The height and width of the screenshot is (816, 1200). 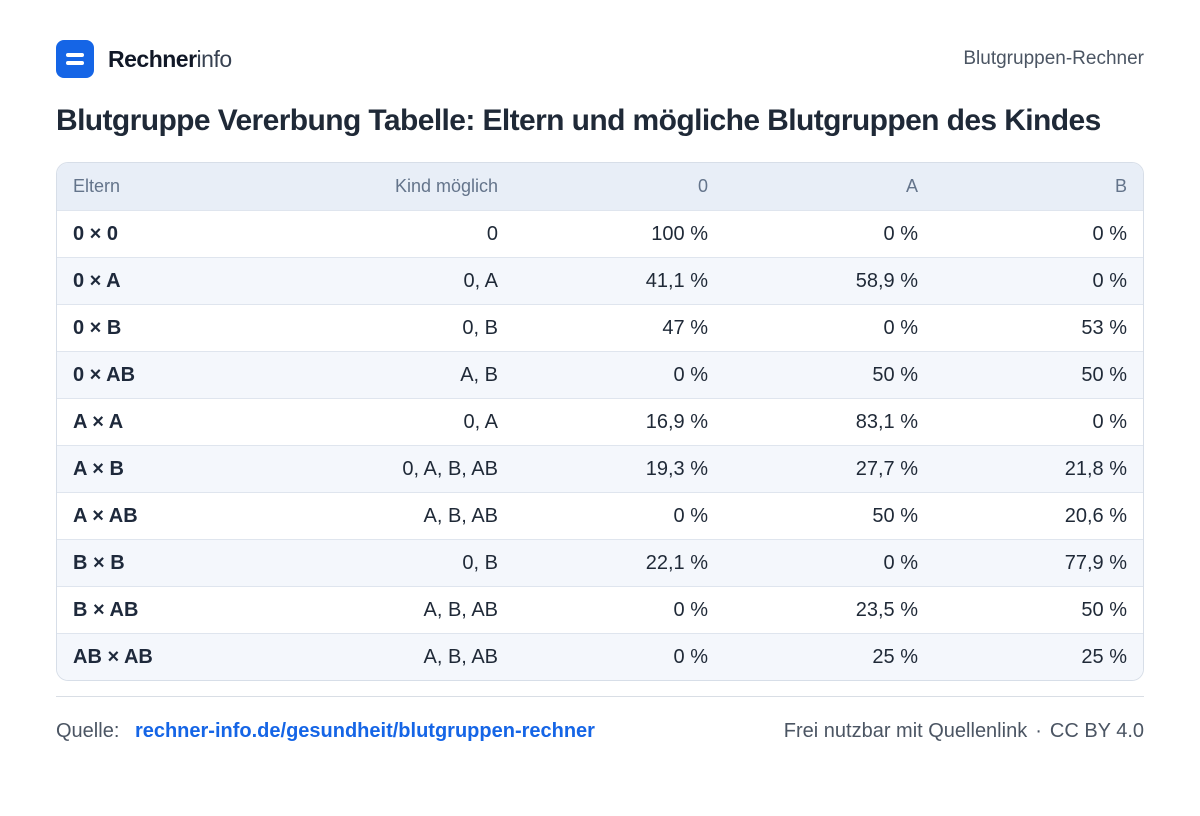 What do you see at coordinates (1038, 516) in the screenshot?
I see `table-cell: 20,6 %` at bounding box center [1038, 516].